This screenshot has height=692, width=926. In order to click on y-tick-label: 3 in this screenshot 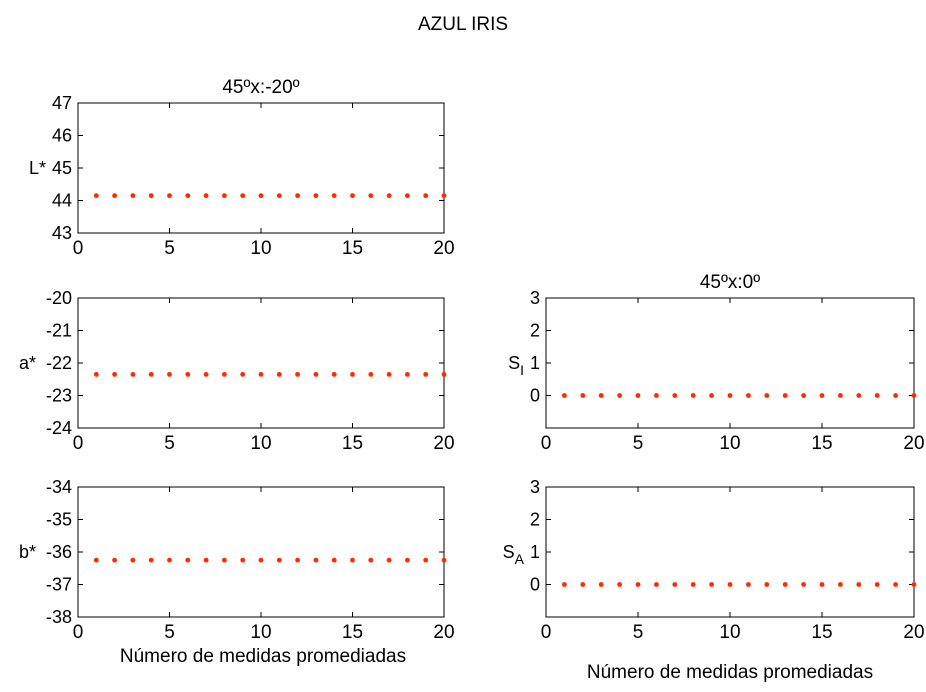, I will do `click(535, 487)`.